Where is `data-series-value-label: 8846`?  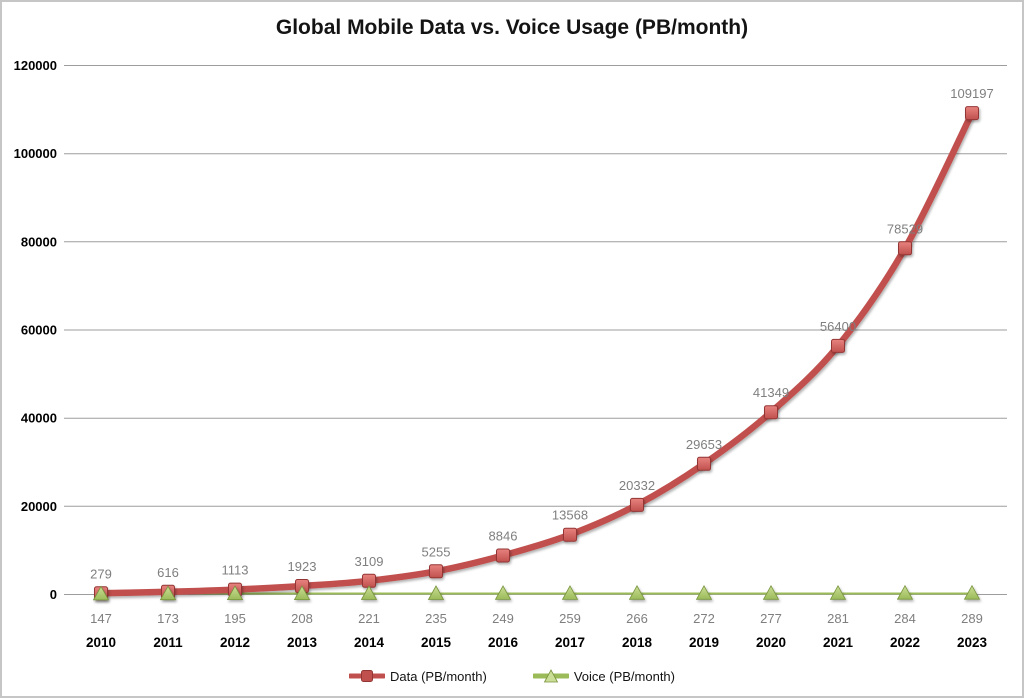 data-series-value-label: 8846 is located at coordinates (503, 536).